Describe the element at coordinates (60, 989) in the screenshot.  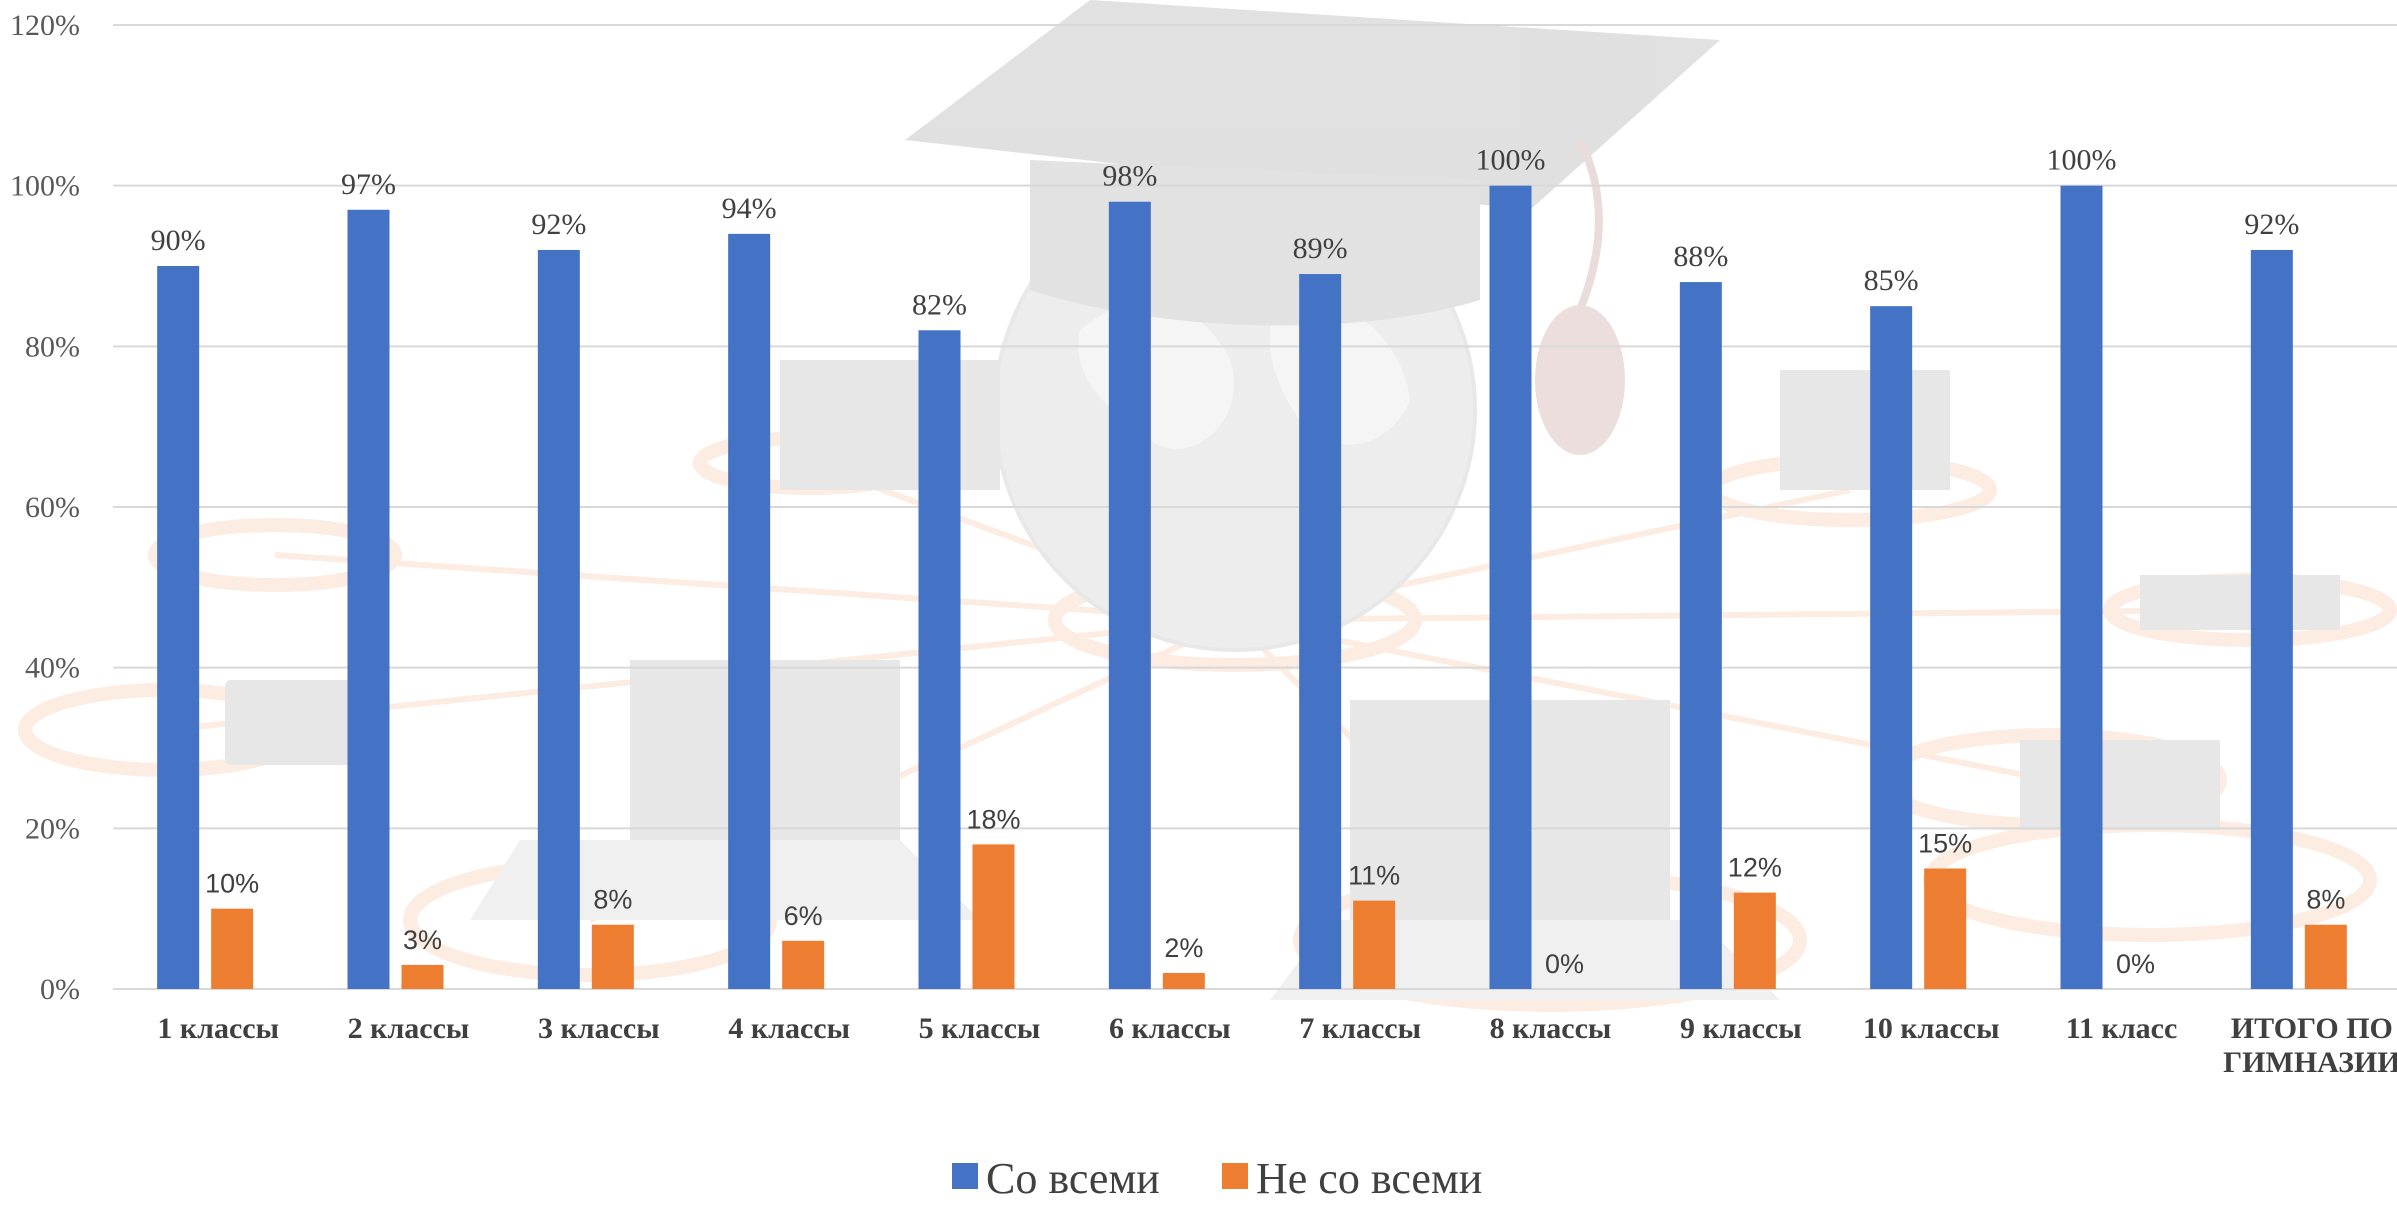
I see `y-tick-label: 0%` at that location.